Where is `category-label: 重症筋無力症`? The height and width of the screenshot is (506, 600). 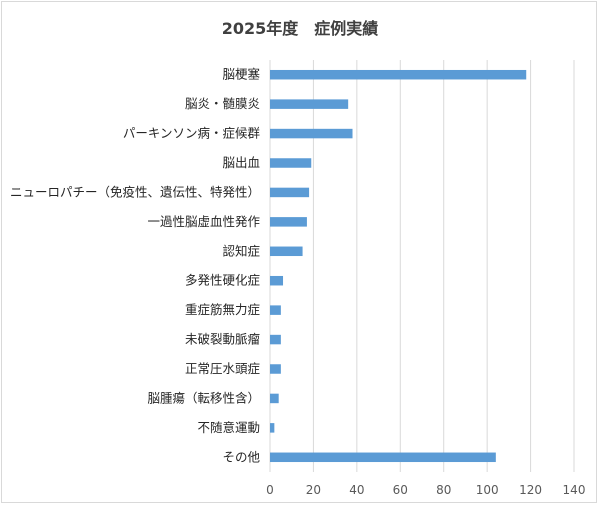
category-label: 重症筋無力症 is located at coordinates (222, 309).